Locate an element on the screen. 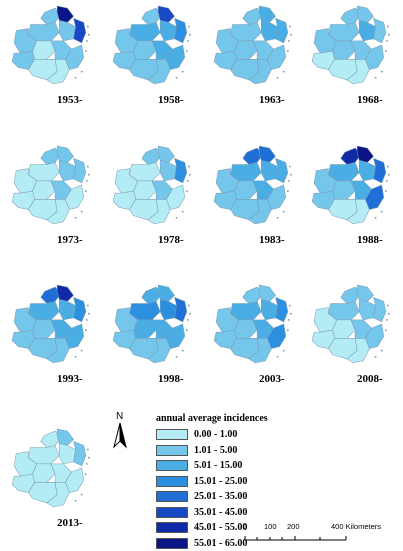 Image resolution: width=403 pixels, height=551 pixels. legend-item: 35.01 - 45.00 is located at coordinates (231, 513).